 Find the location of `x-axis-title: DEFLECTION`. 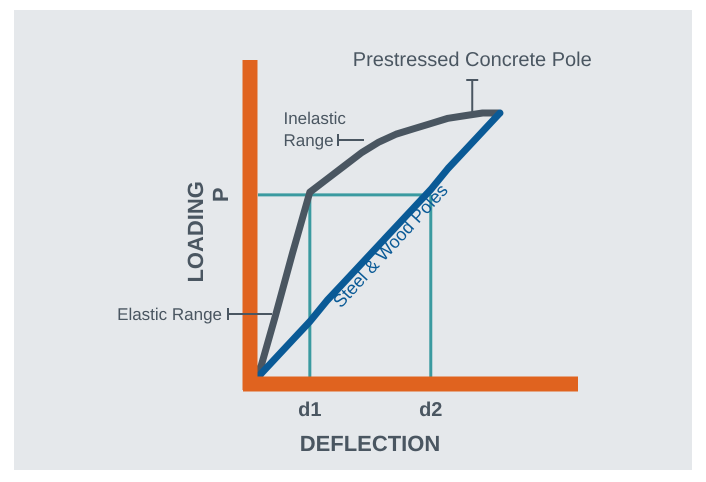

x-axis-title: DEFLECTION is located at coordinates (370, 443).